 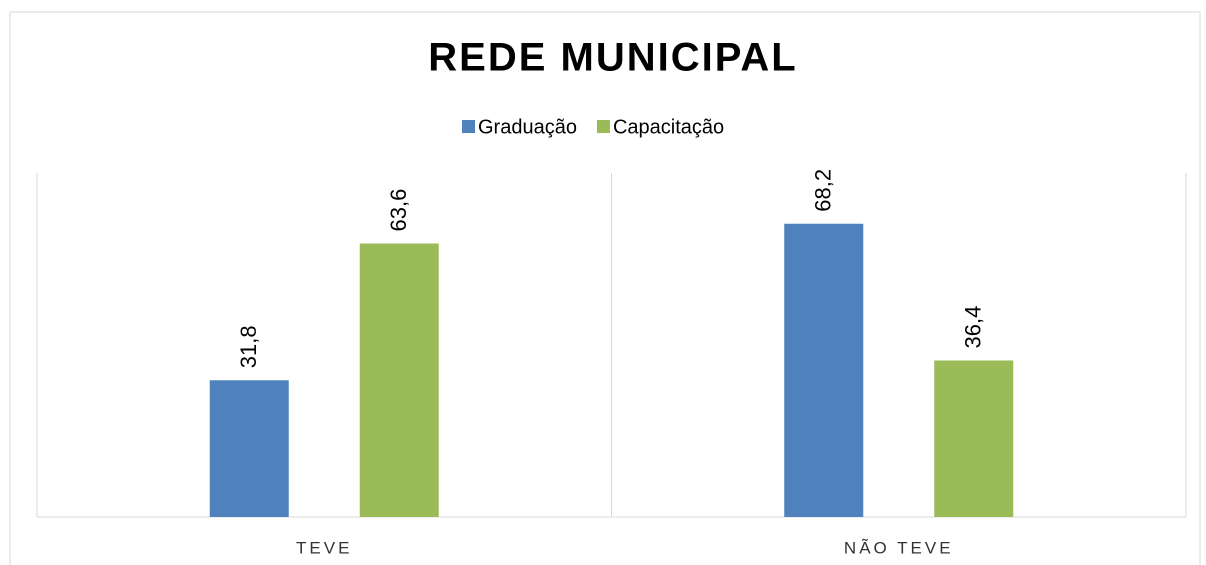 What do you see at coordinates (973, 327) in the screenshot?
I see `value-label: 36,4` at bounding box center [973, 327].